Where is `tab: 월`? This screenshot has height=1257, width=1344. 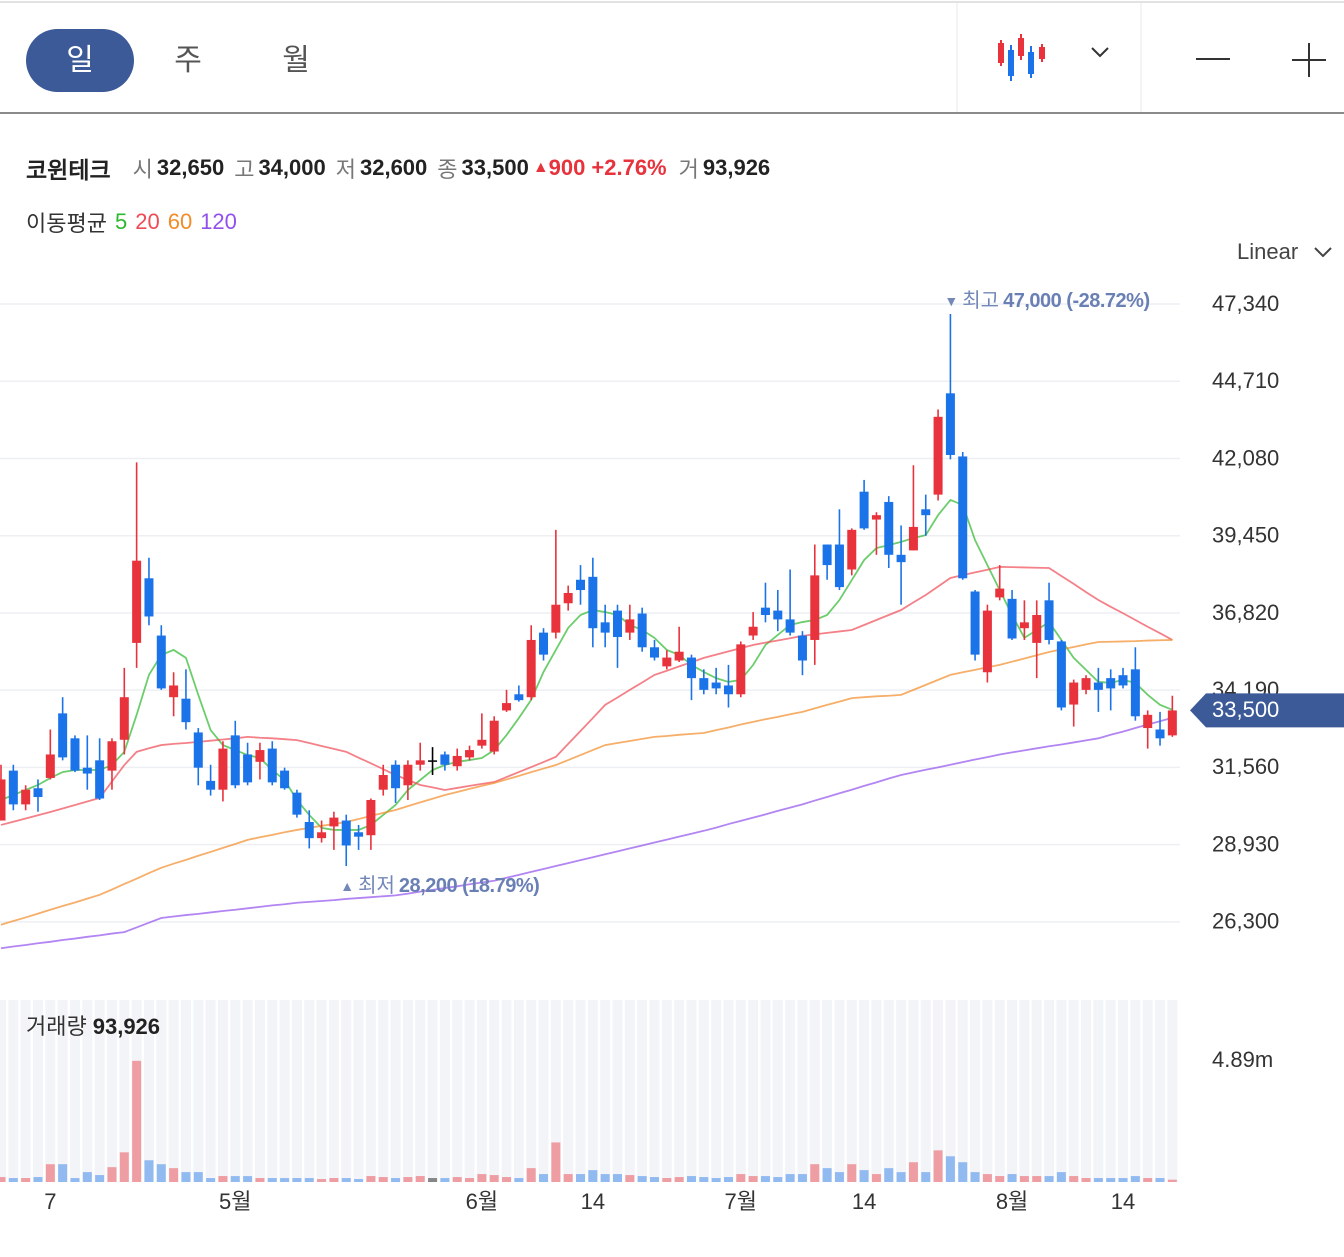 tab: 월 is located at coordinates (296, 60).